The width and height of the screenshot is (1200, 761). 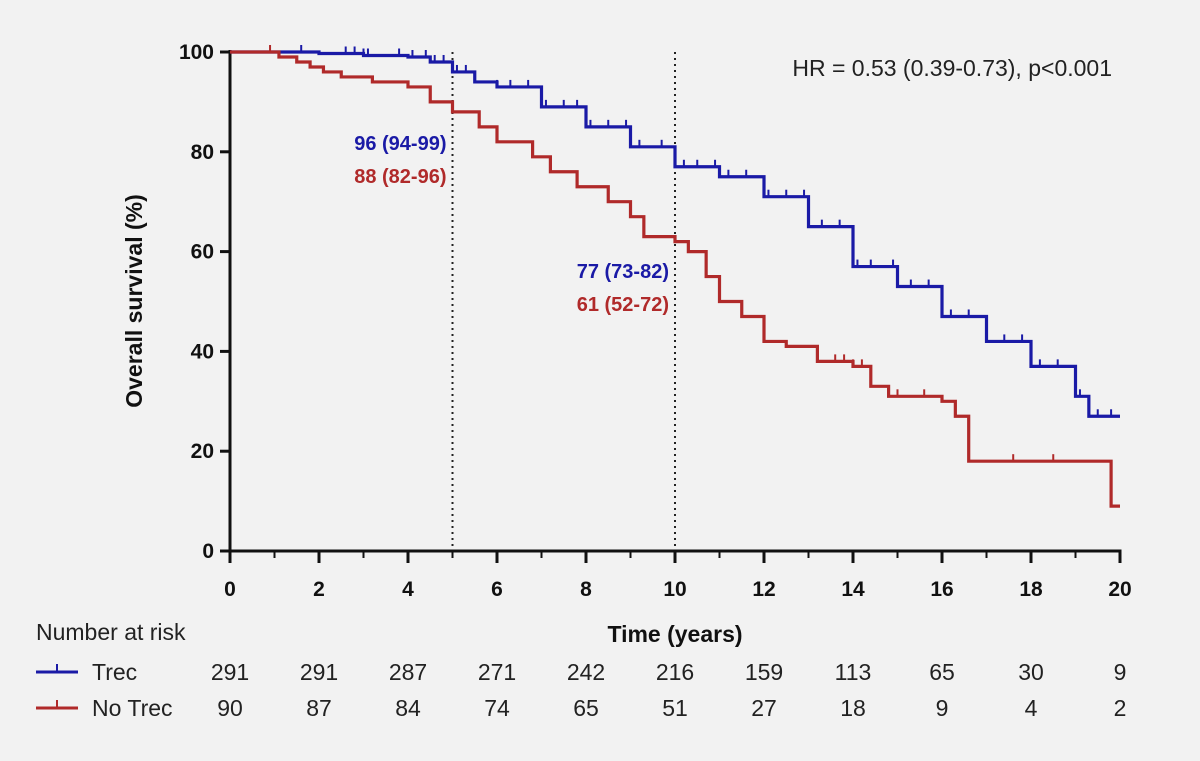 What do you see at coordinates (319, 708) in the screenshot?
I see `risk-cell: 87` at bounding box center [319, 708].